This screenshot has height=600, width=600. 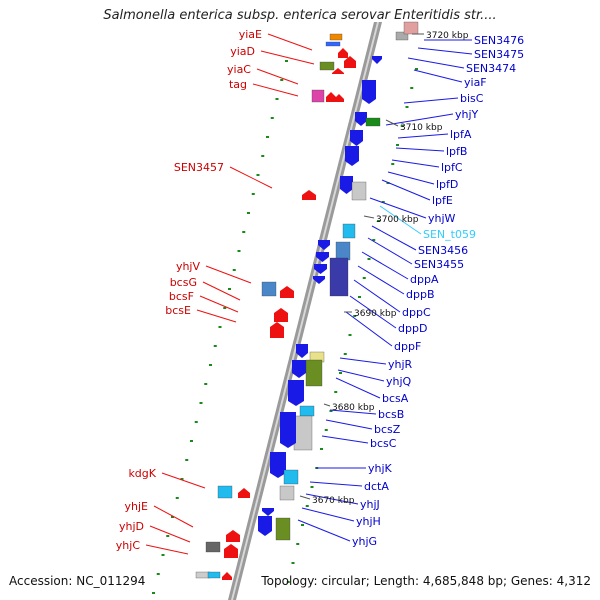 I want to click on gene-label-lpfD: lpfD, so click(x=447, y=184).